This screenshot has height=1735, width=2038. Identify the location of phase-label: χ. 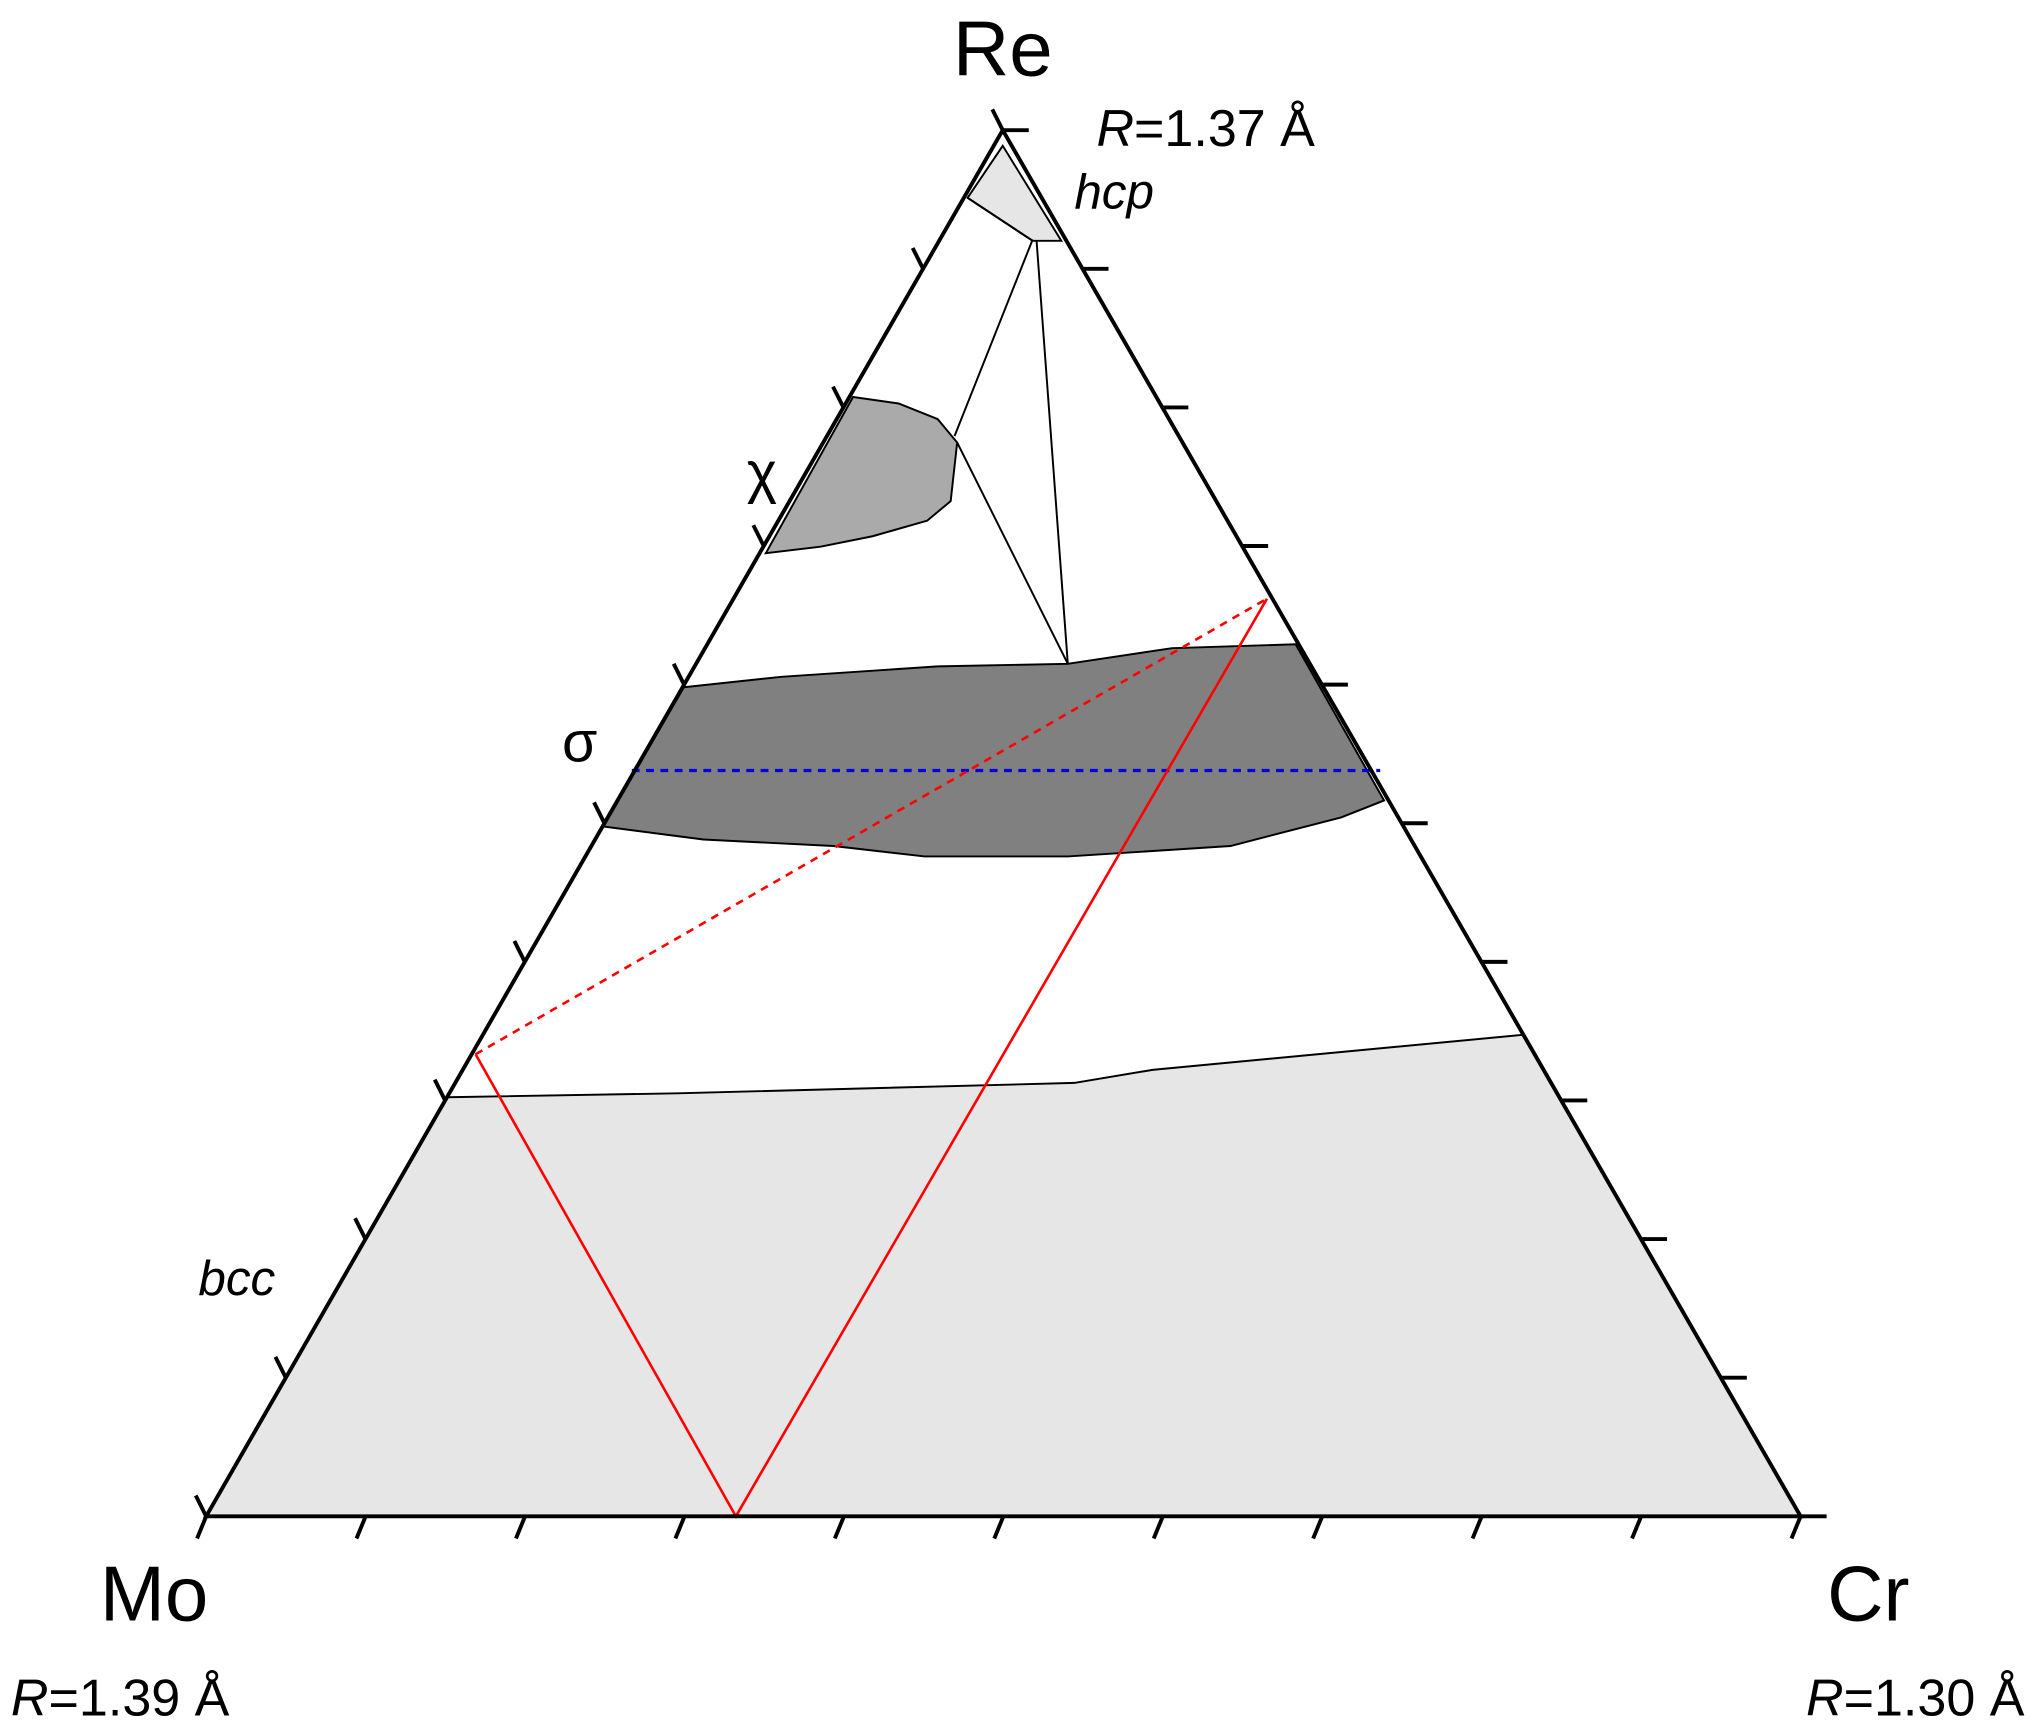
(762, 473).